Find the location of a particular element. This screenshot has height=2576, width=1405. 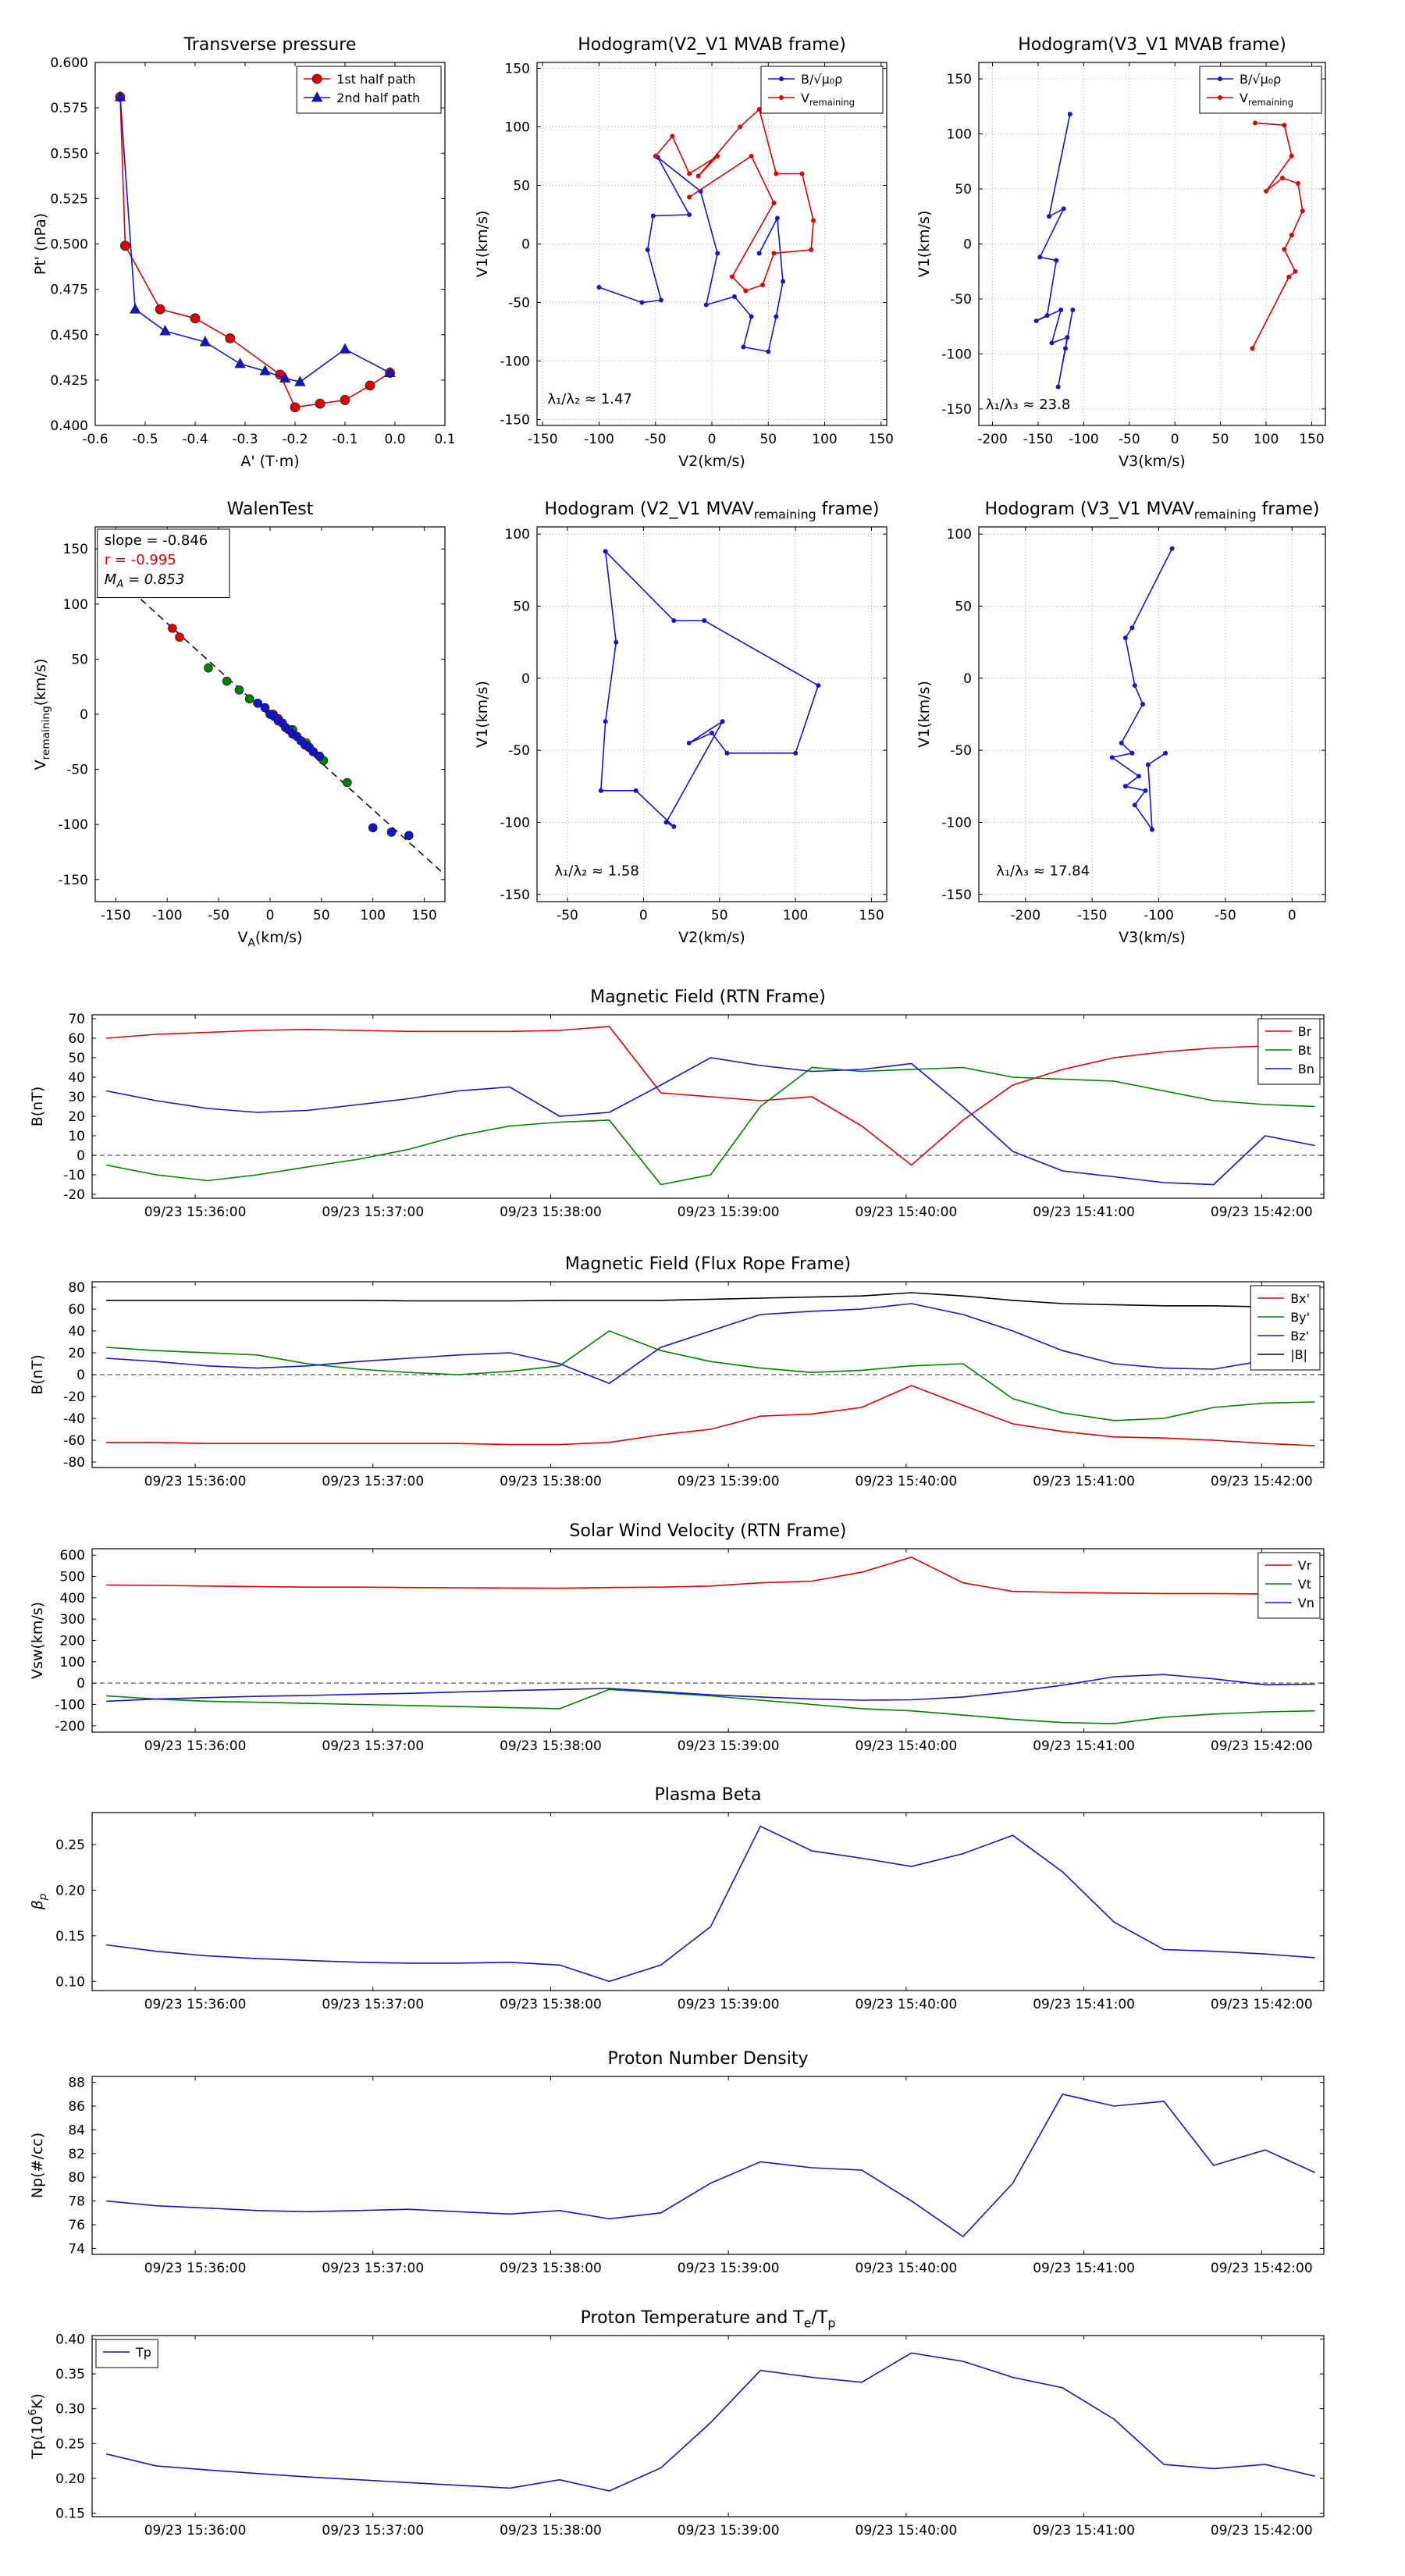

svg-text: 0.550 is located at coordinates (69, 154).